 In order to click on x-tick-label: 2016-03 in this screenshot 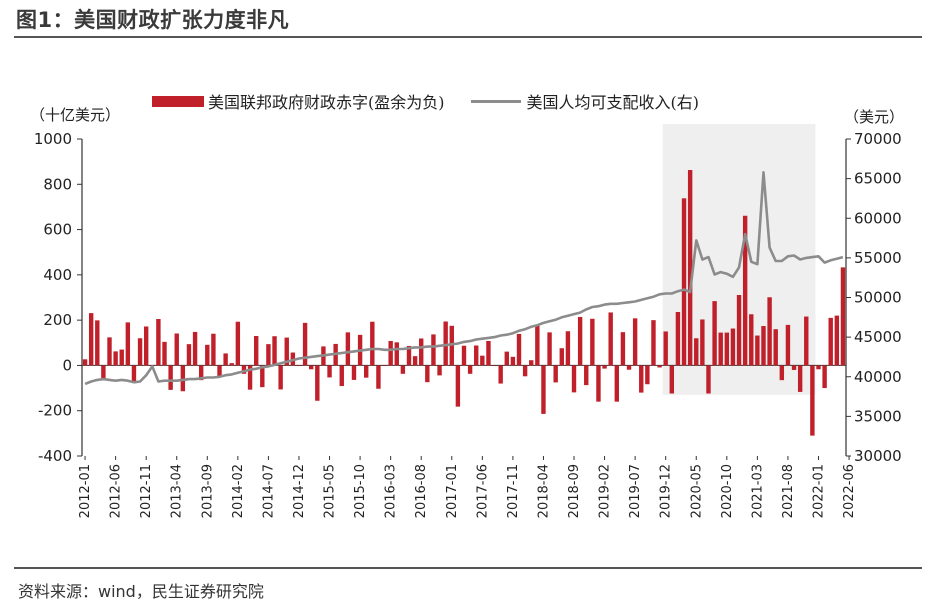, I will do `click(391, 491)`.